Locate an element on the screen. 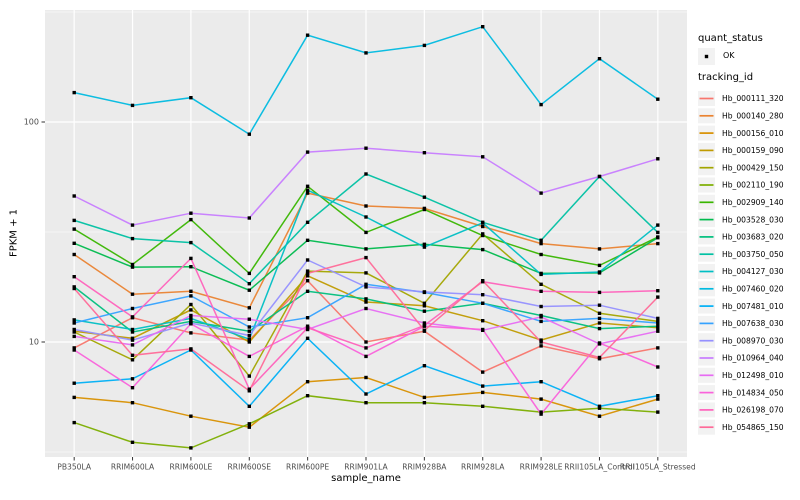 The width and height of the screenshot is (800, 500). legend-entry-label: Hb_002909_140 is located at coordinates (753, 202).